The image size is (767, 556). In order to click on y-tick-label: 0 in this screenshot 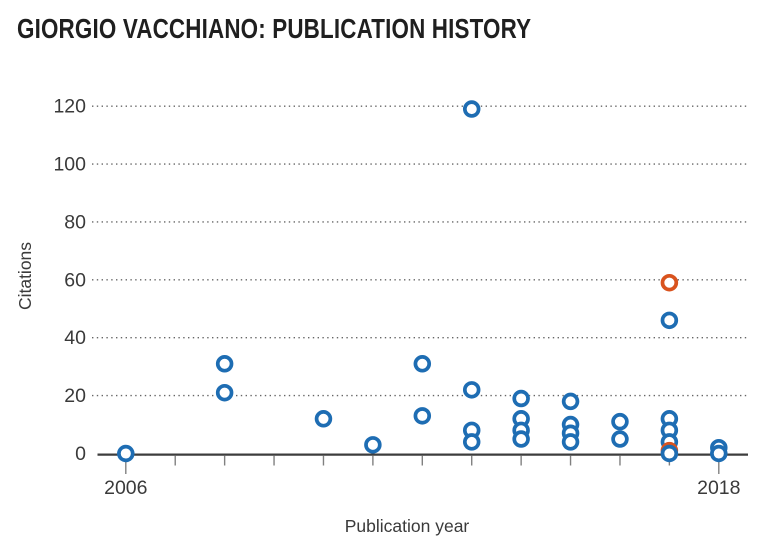, I will do `click(80, 454)`.